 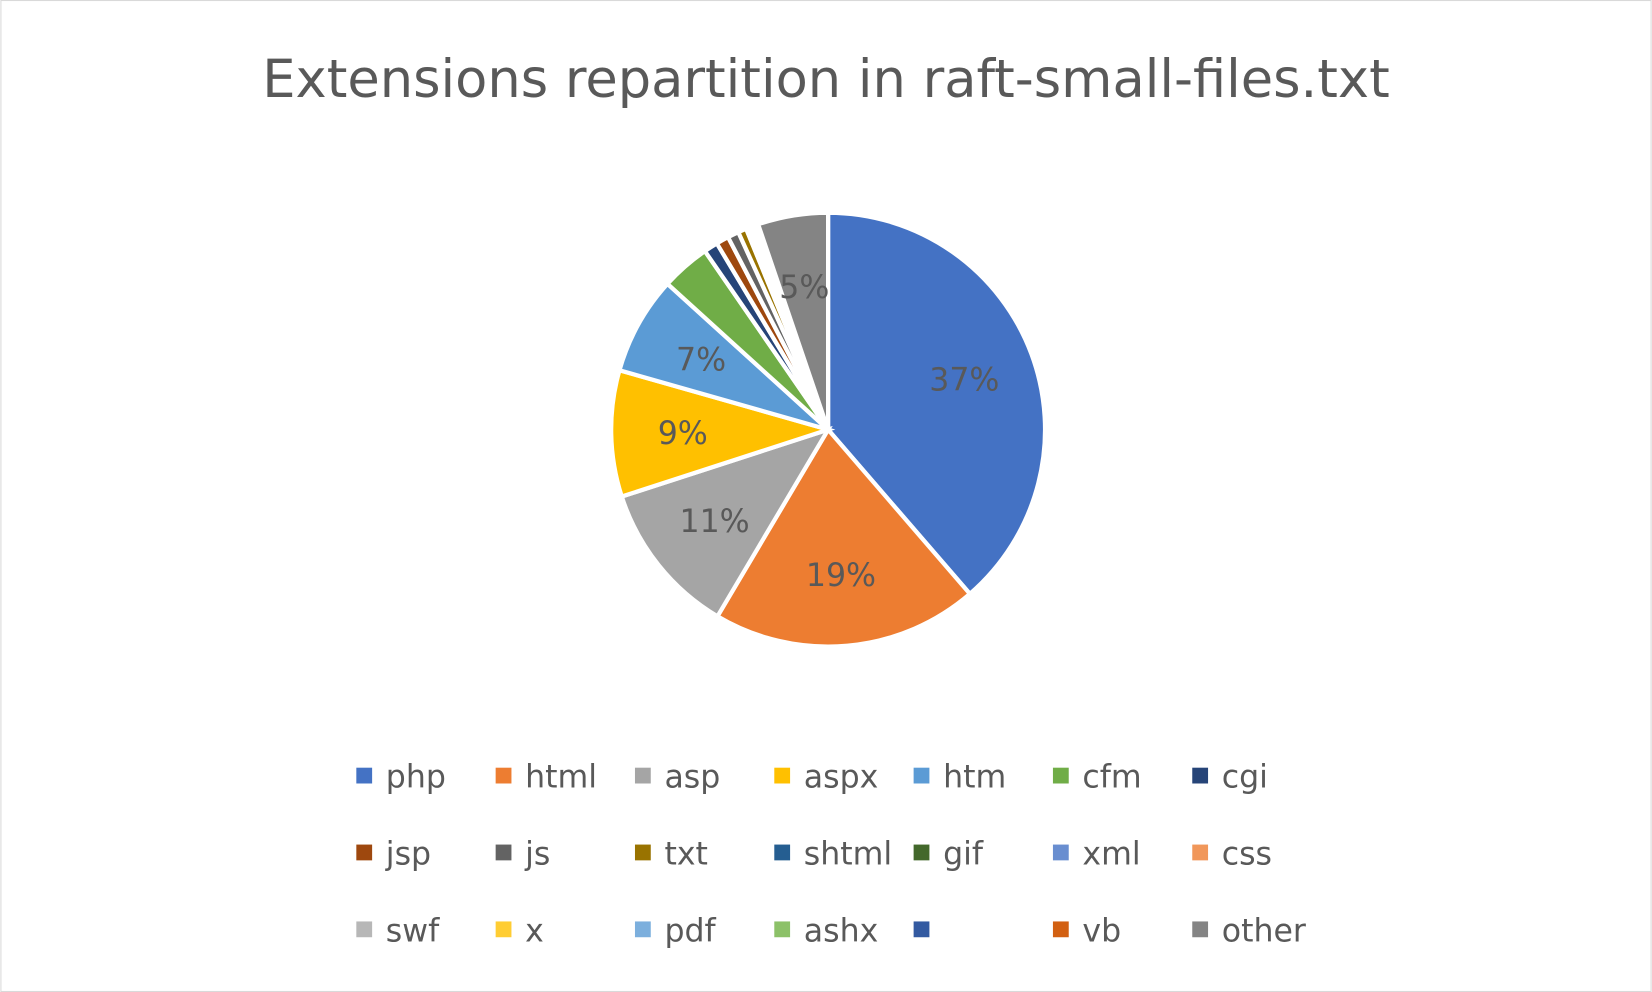 What do you see at coordinates (1111, 855) in the screenshot?
I see `legend-label-xml: xml` at bounding box center [1111, 855].